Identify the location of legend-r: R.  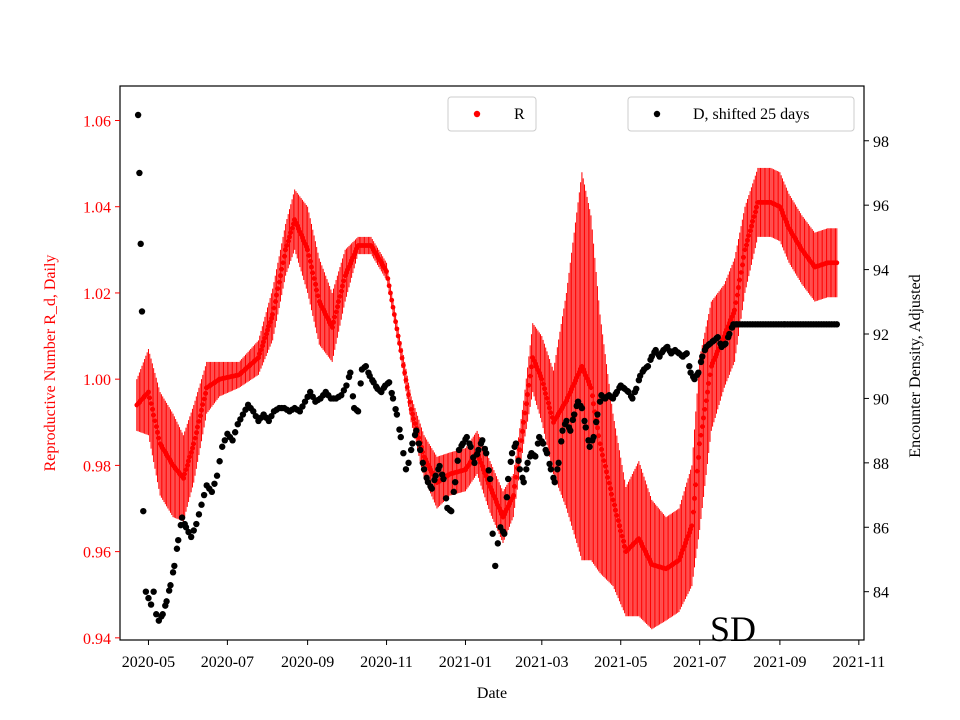
(492, 114).